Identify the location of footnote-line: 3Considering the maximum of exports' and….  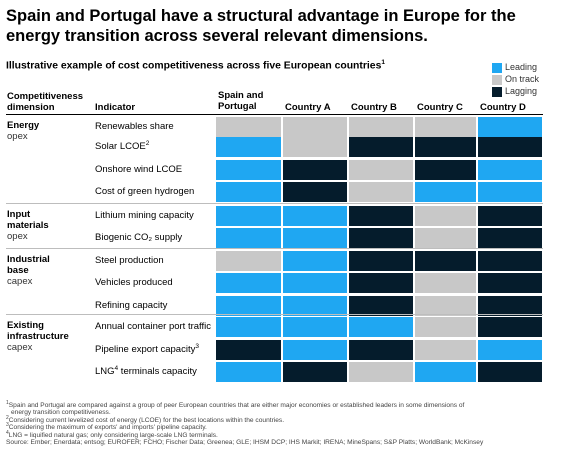
(284, 427).